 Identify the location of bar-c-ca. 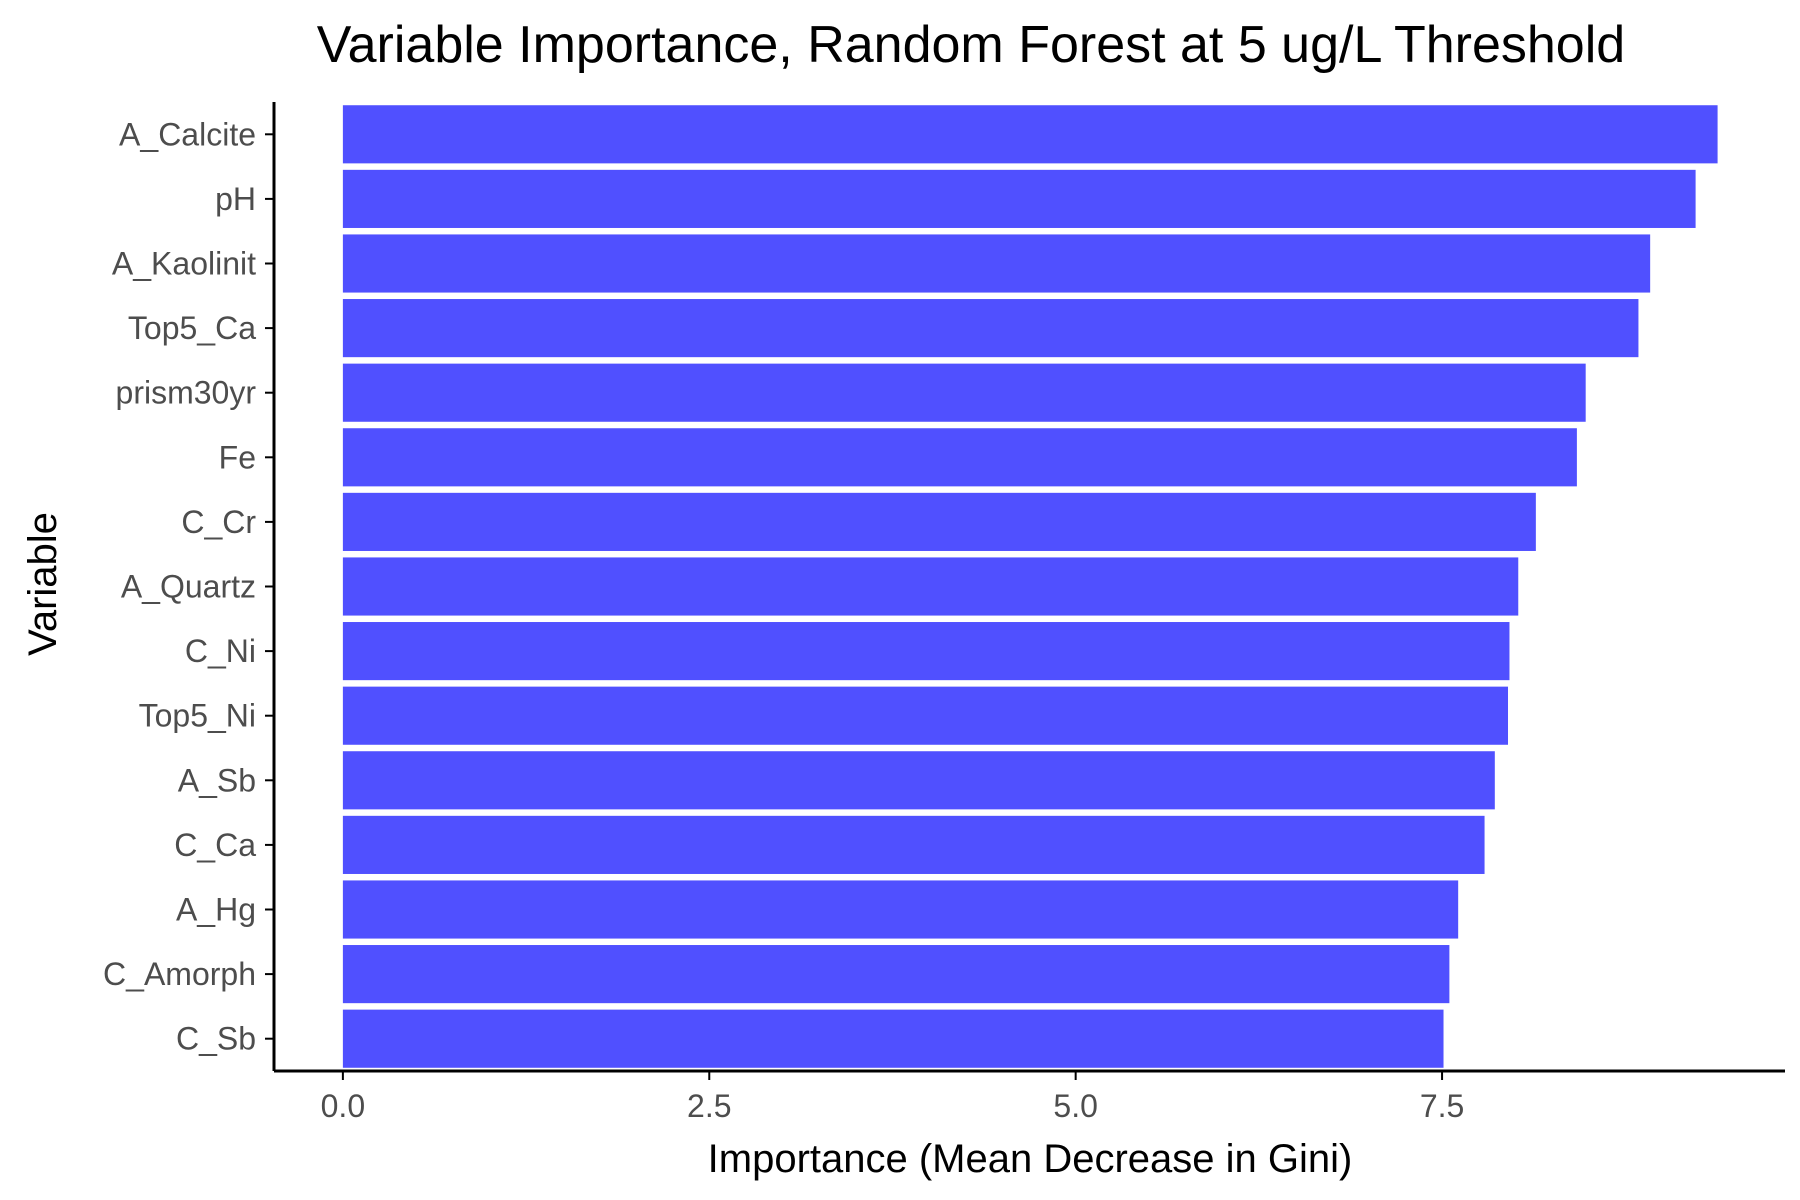
(913, 844).